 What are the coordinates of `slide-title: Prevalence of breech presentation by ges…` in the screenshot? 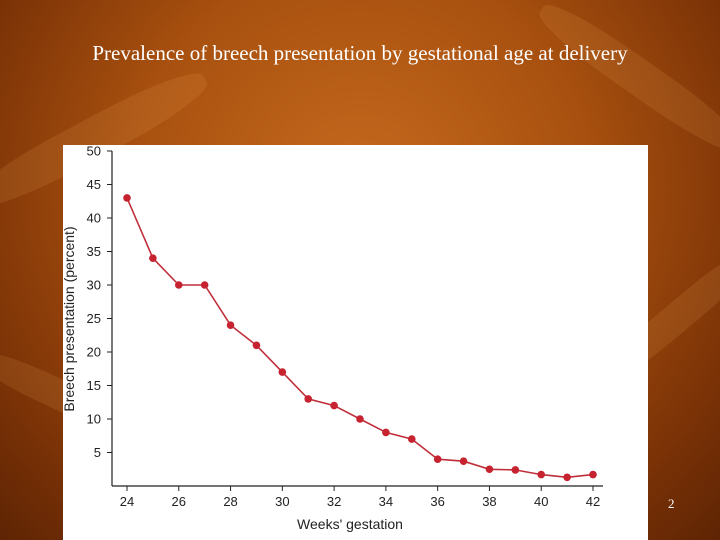 It's located at (360, 53).